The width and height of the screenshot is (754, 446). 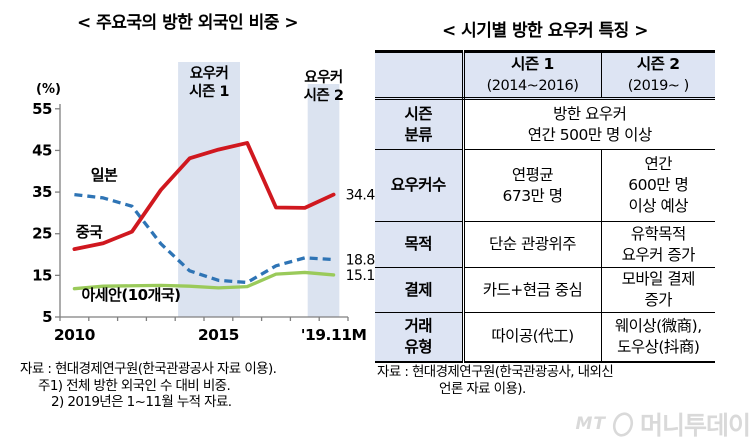 What do you see at coordinates (482, 389) in the screenshot?
I see `source-note-line: 언론 자료 이용).` at bounding box center [482, 389].